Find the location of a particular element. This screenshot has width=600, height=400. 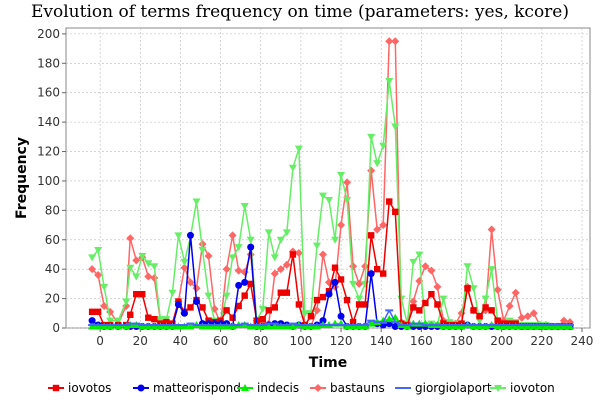

legend-item-matteorispond: matteorispond is located at coordinates (187, 388).